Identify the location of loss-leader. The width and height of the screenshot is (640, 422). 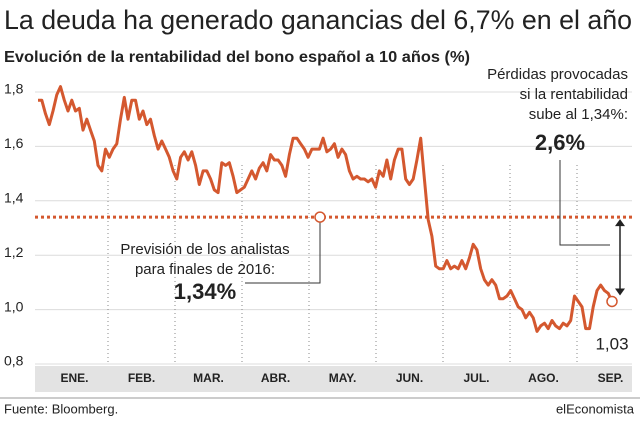
(584, 203).